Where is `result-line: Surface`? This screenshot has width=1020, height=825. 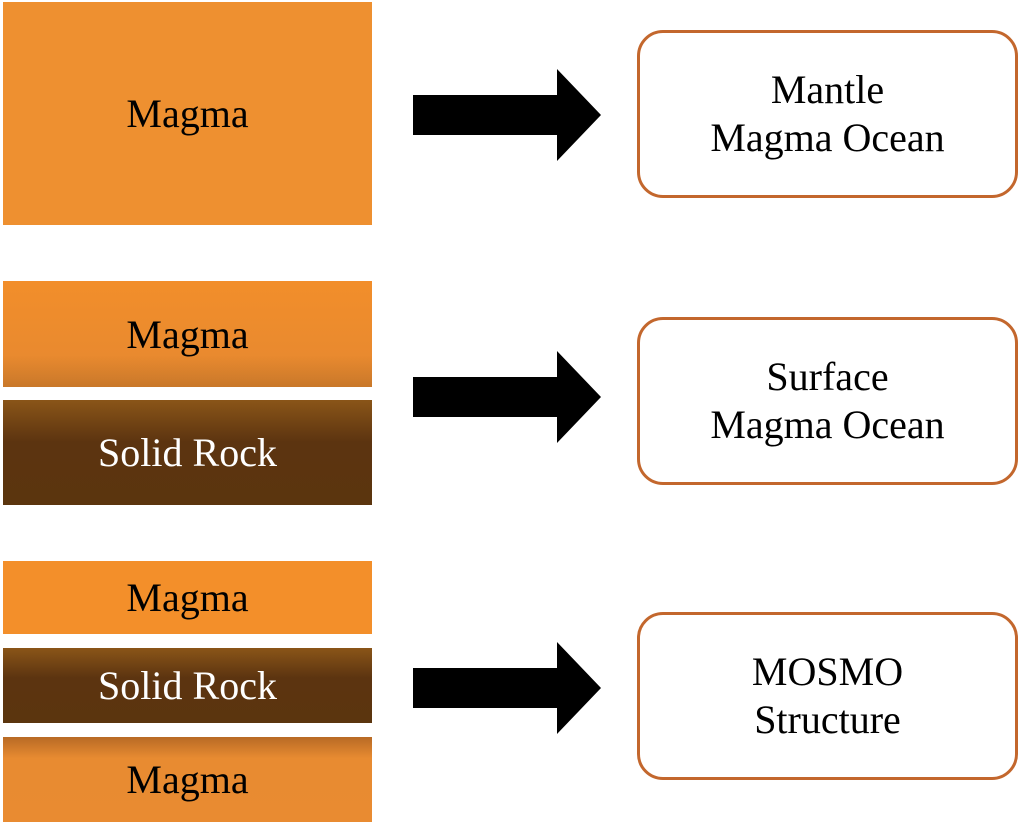 result-line: Surface is located at coordinates (827, 376).